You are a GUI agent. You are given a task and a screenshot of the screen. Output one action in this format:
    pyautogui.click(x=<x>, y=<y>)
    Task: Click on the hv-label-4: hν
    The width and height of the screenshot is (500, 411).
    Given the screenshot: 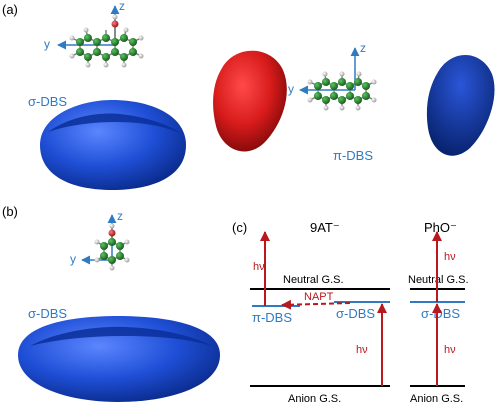 What is the action you would take?
    pyautogui.click(x=450, y=350)
    